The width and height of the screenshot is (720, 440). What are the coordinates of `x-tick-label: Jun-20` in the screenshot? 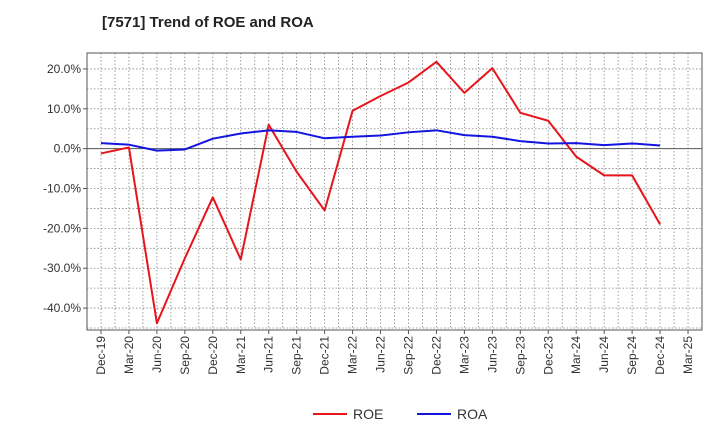 It's located at (157, 354).